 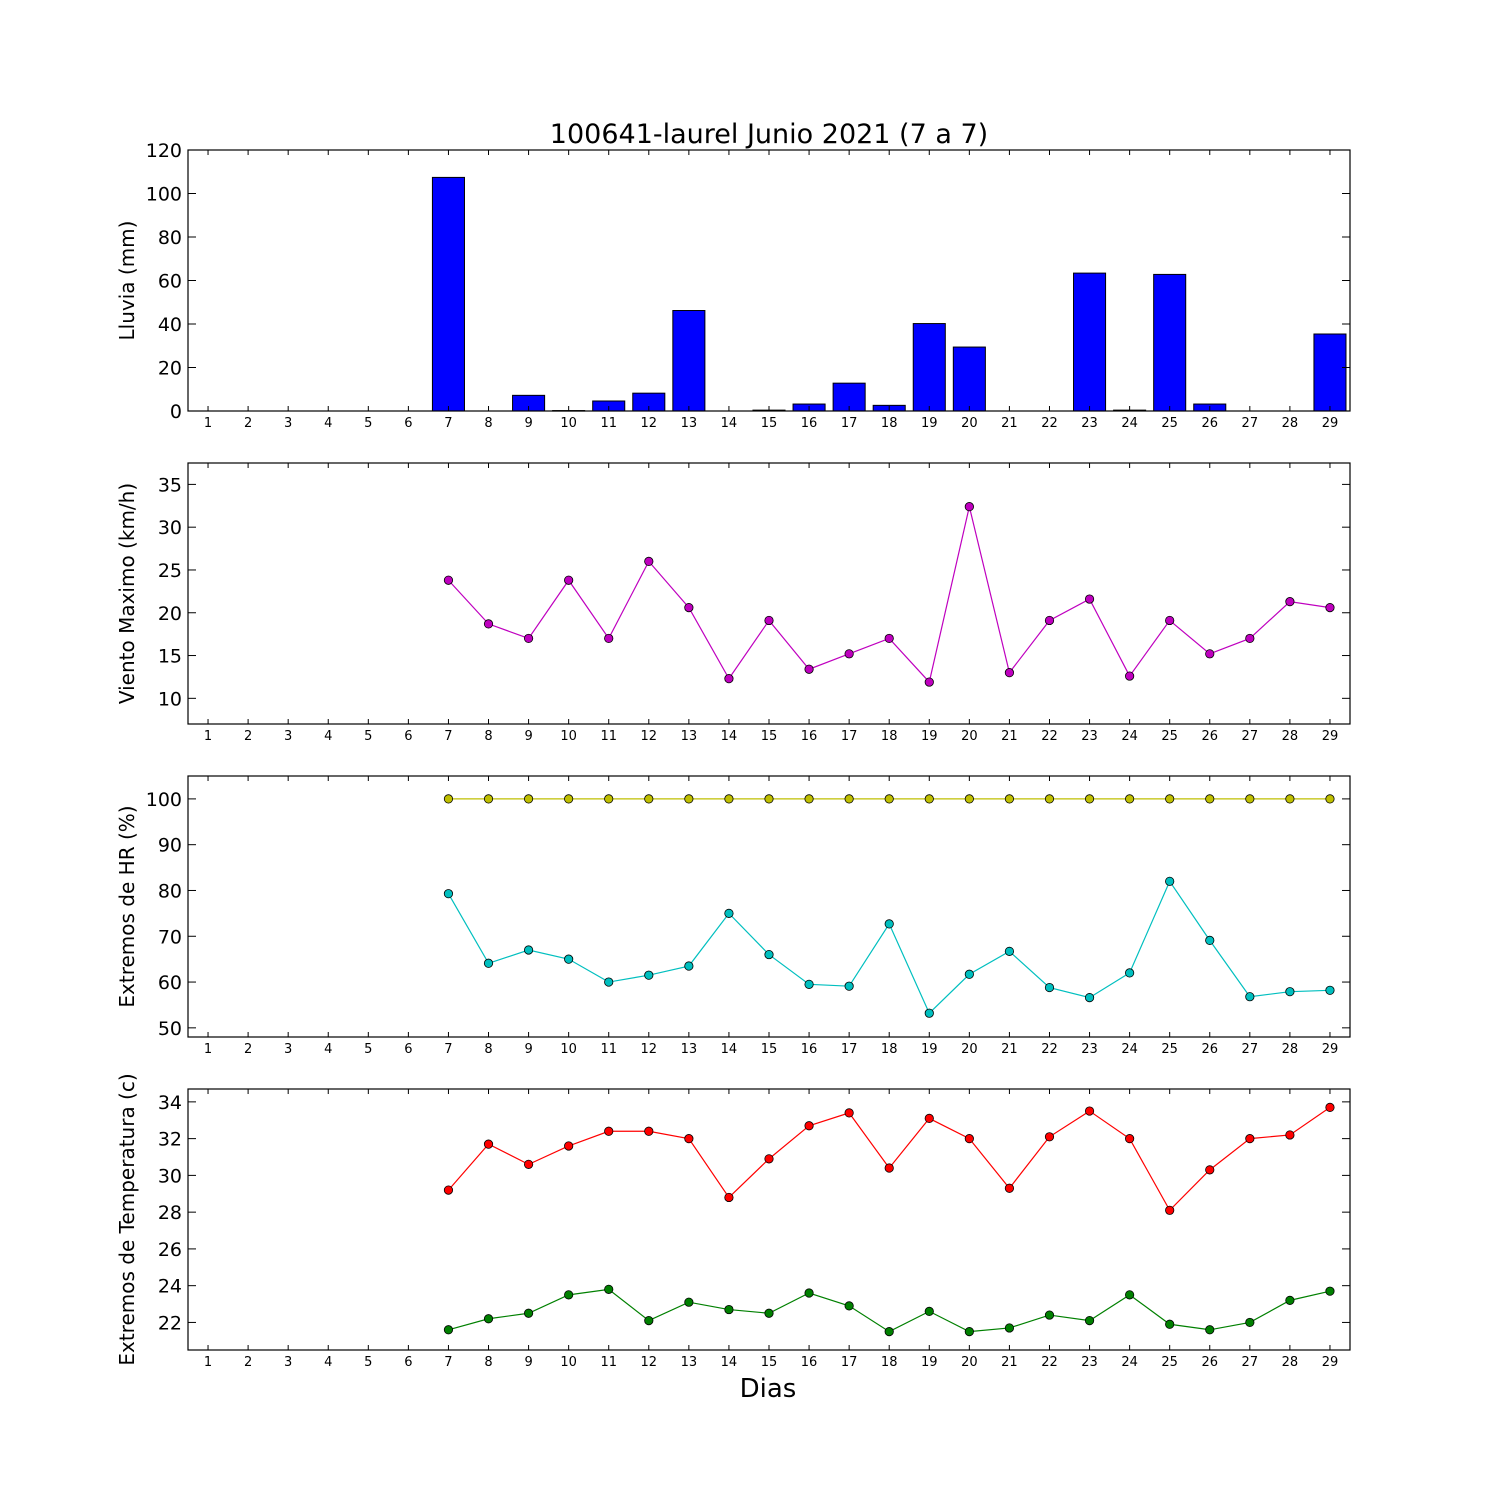 I want to click on y-tick-label: 35, so click(x=170, y=485).